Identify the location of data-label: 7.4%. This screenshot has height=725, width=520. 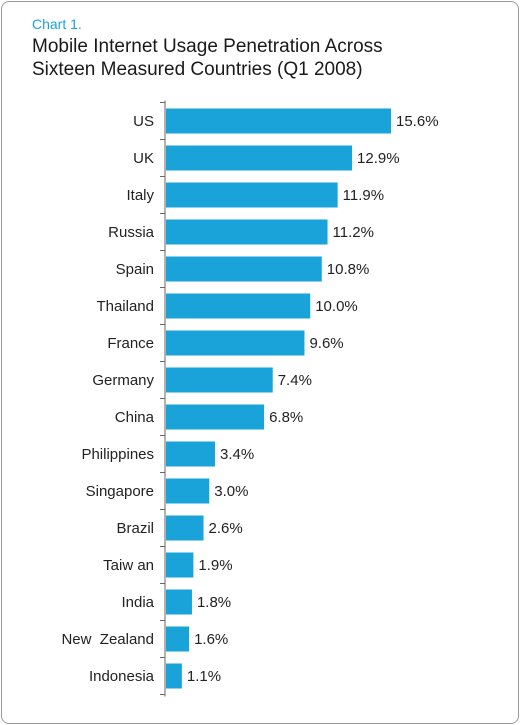
(295, 380).